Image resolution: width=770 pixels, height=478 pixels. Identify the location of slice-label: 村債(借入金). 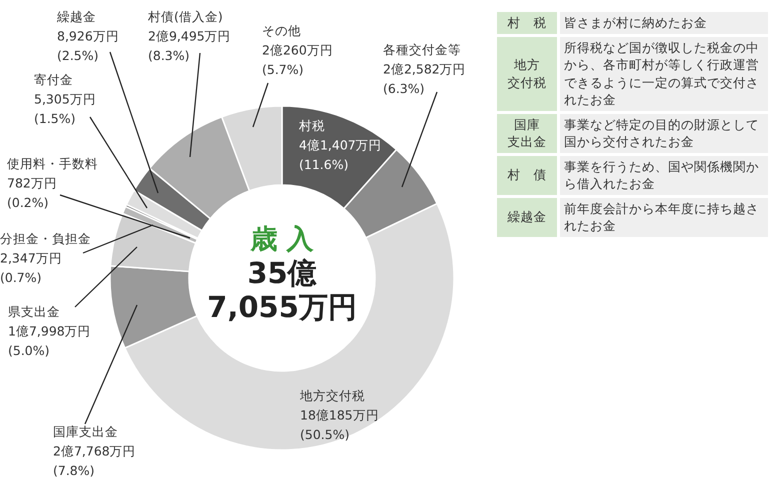
(185, 16).